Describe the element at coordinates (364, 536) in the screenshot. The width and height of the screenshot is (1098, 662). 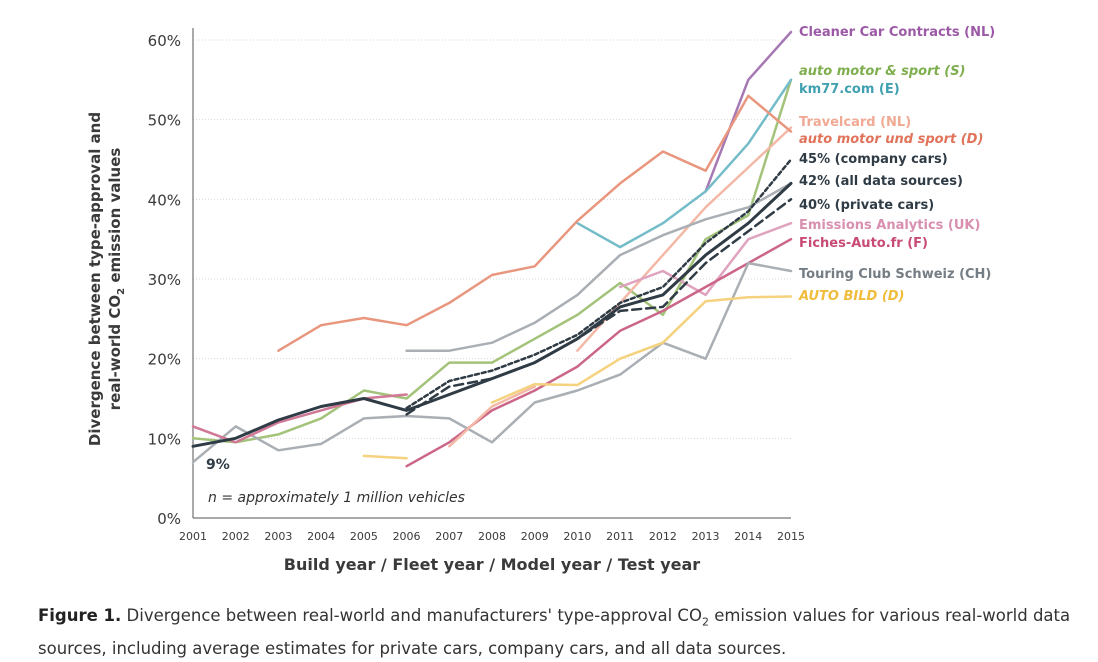
I see `x-tick-label: 2005` at that location.